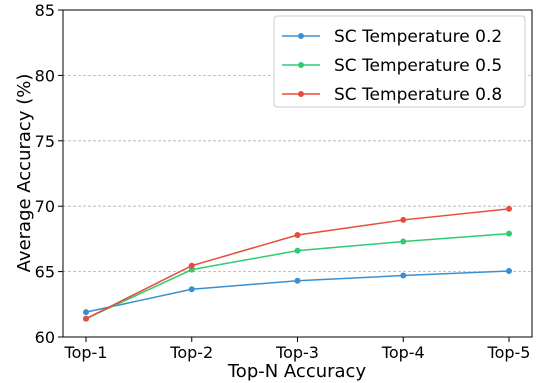 The height and width of the screenshot is (383, 538). What do you see at coordinates (45, 75) in the screenshot?
I see `y-tick-label: 80` at bounding box center [45, 75].